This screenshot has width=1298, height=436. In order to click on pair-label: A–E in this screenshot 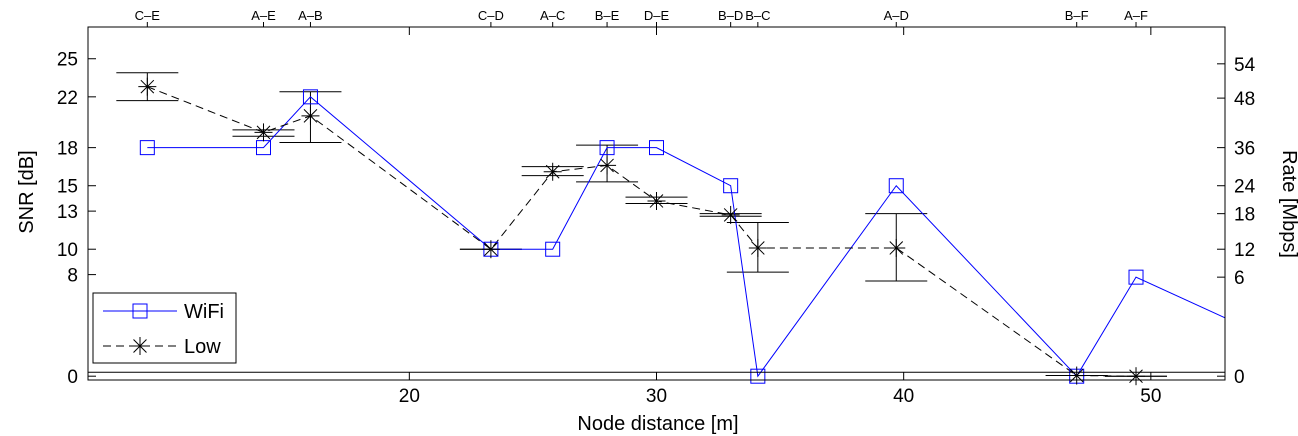, I will do `click(263, 15)`.